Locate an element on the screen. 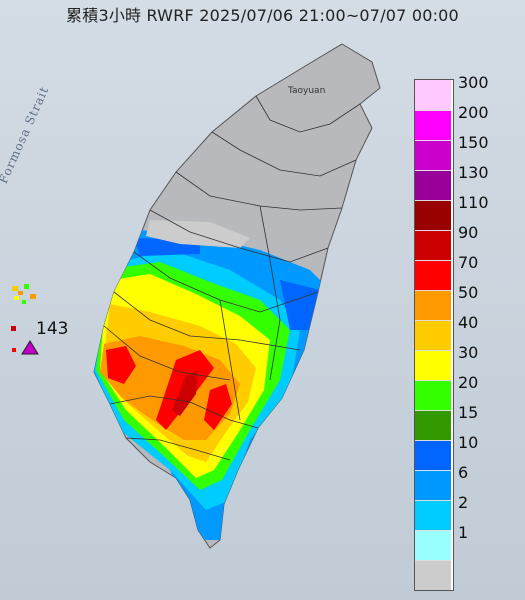 The height and width of the screenshot is (600, 525). penghu-islands is located at coordinates (23, 318).